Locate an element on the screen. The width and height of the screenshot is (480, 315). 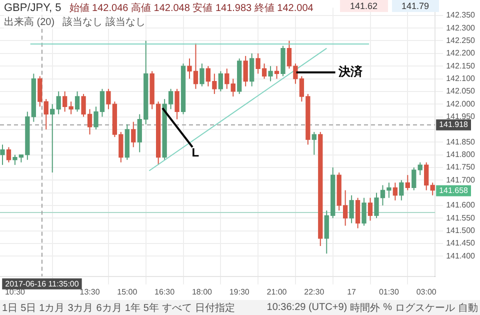
y-tick-label: 142.150 is located at coordinates (461, 65).